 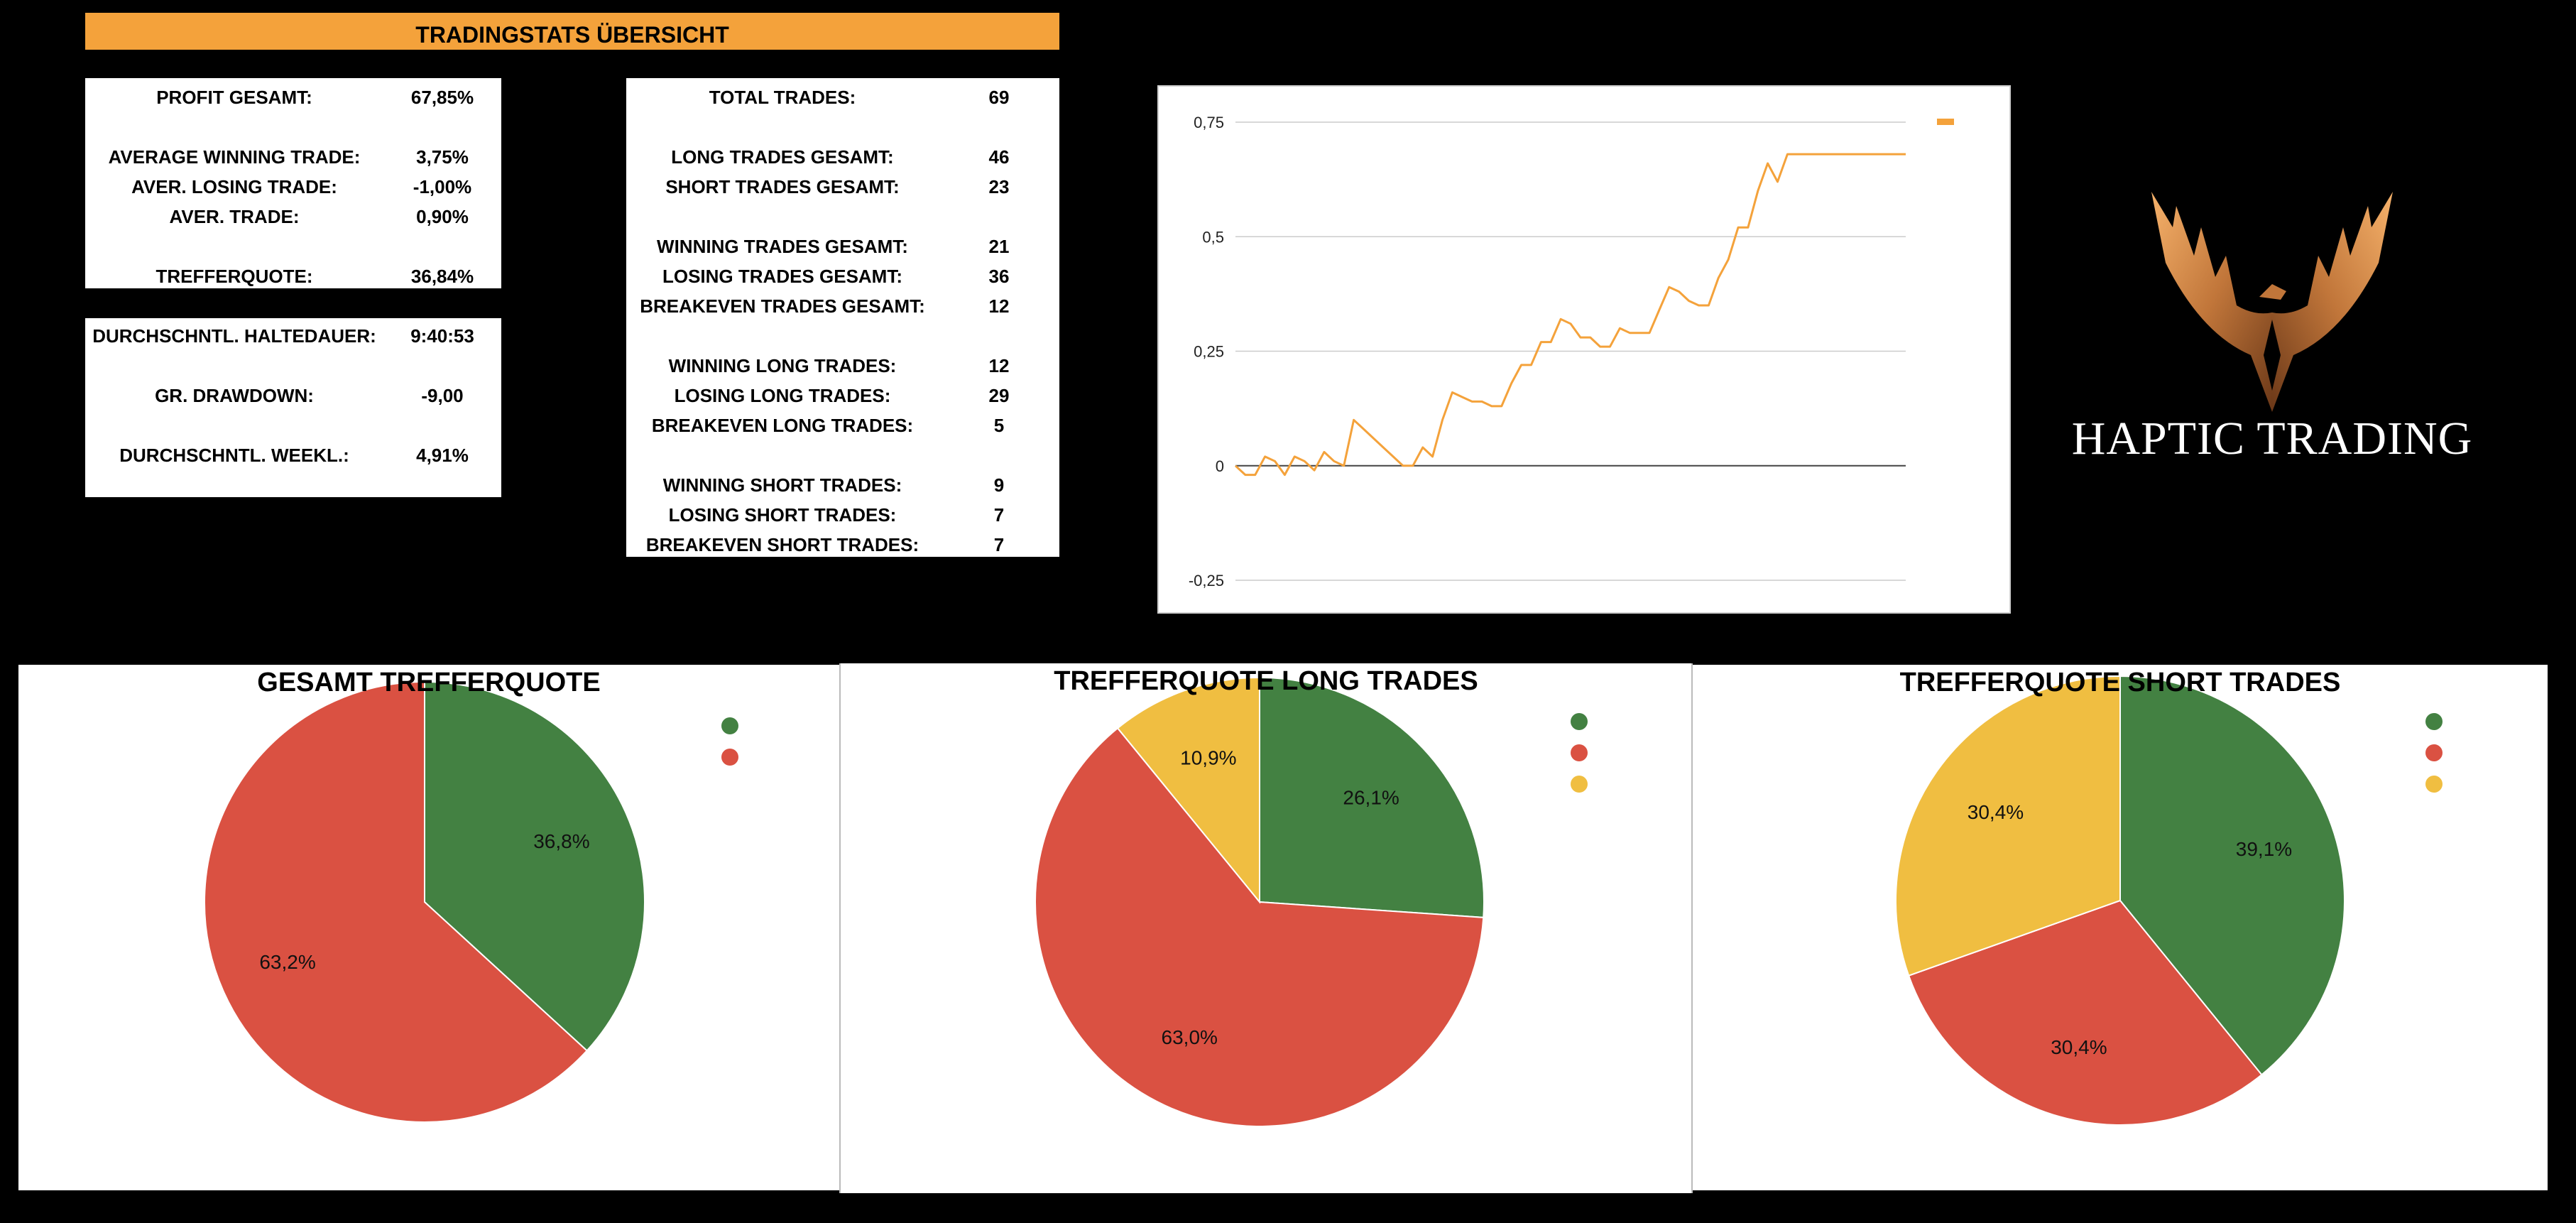 What do you see at coordinates (234, 216) in the screenshot?
I see `stat-label: AVER. TRADE:` at bounding box center [234, 216].